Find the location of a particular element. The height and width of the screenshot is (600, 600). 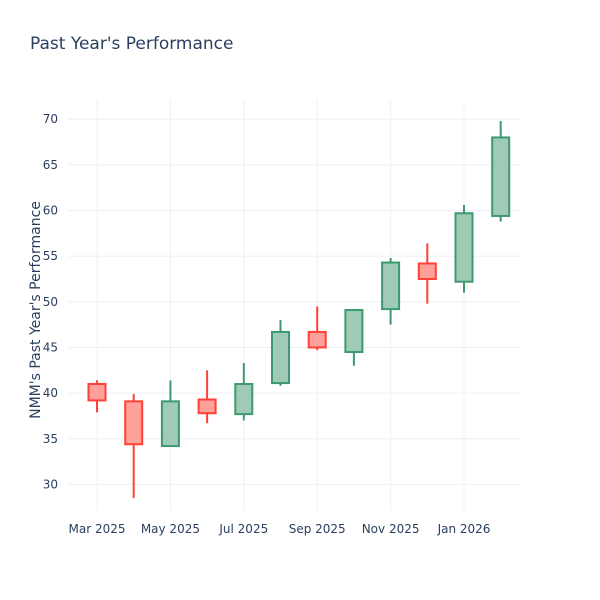

y-axis-label: NMM's Past Year's Performance is located at coordinates (36, 310).